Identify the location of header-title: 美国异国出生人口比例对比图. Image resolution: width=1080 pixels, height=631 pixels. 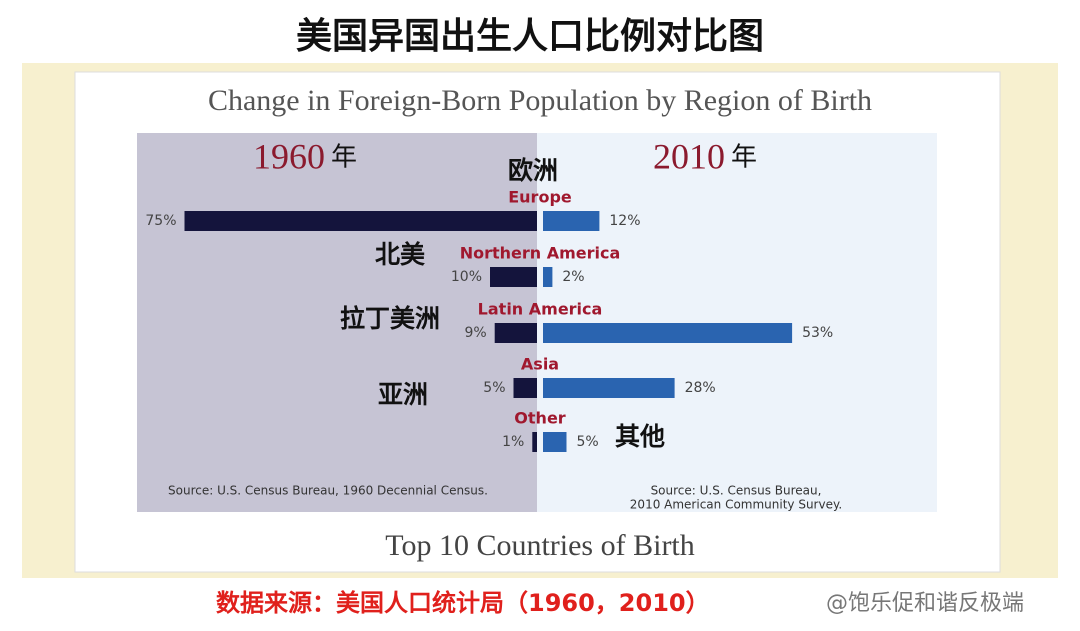
(530, 36).